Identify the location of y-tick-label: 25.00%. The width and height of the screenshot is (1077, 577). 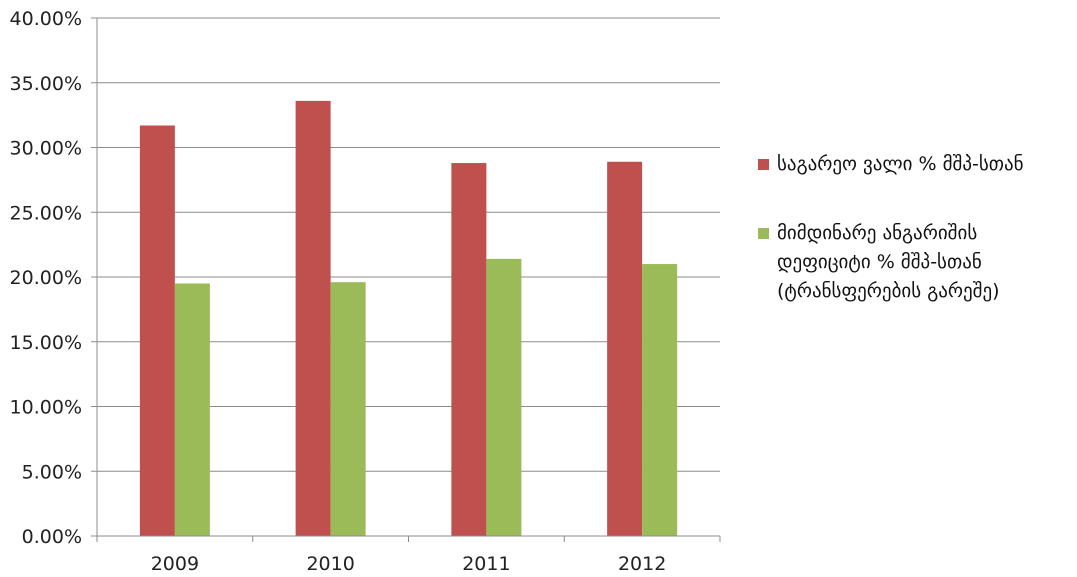
(46, 213).